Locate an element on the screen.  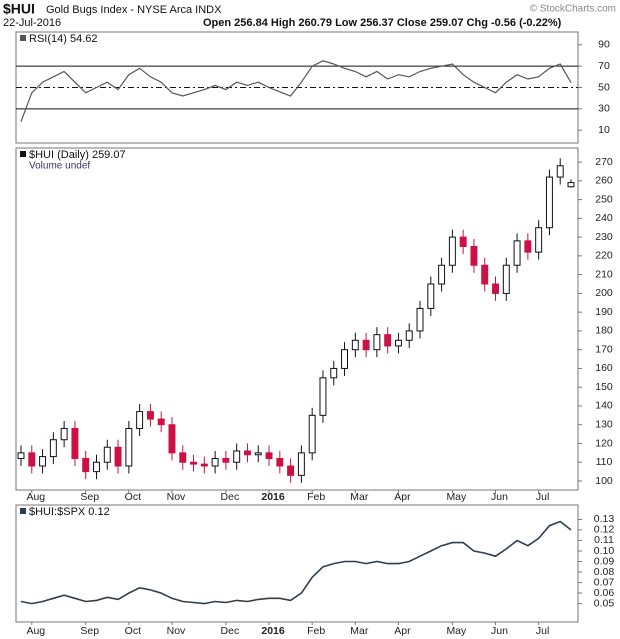
y-tick-label: 0.09 is located at coordinates (604, 561).